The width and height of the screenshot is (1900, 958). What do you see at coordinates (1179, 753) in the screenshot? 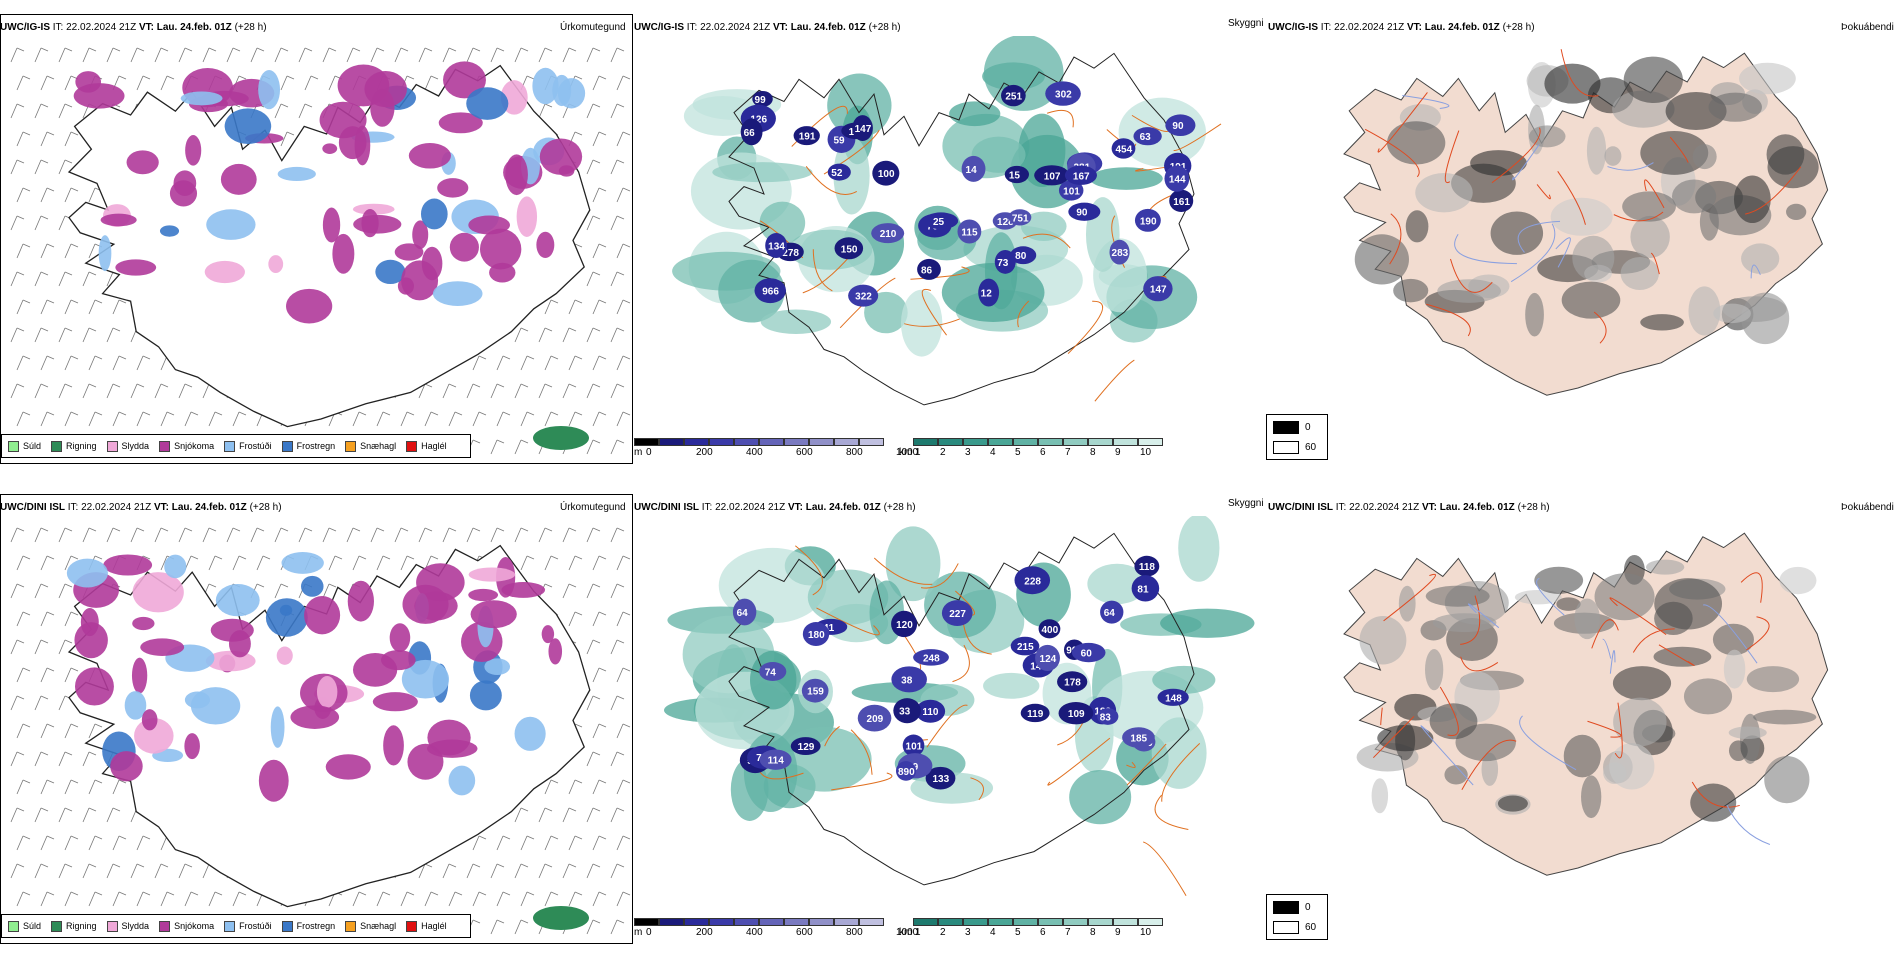
I see `visibility-area` at bounding box center [1179, 753].